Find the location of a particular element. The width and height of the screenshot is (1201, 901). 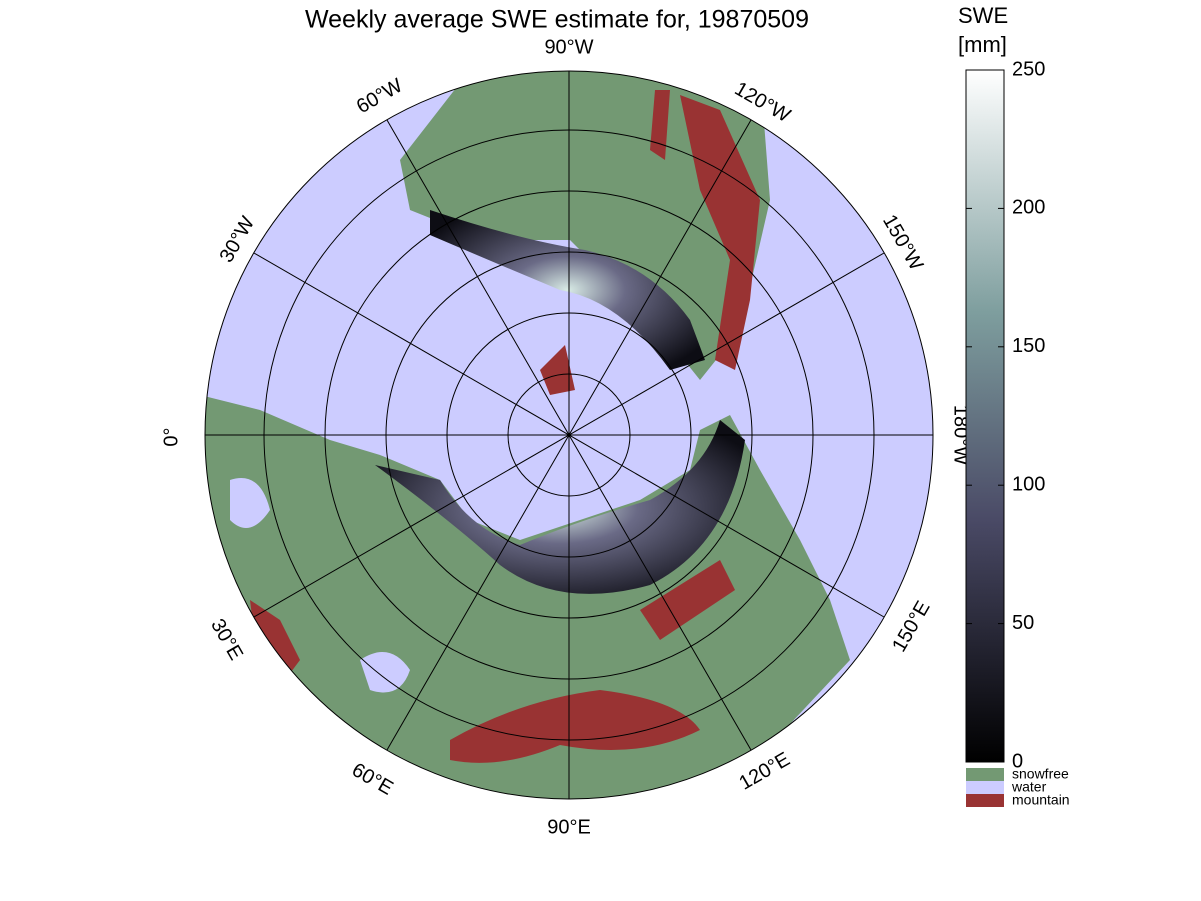

sea is located at coordinates (320, 585).